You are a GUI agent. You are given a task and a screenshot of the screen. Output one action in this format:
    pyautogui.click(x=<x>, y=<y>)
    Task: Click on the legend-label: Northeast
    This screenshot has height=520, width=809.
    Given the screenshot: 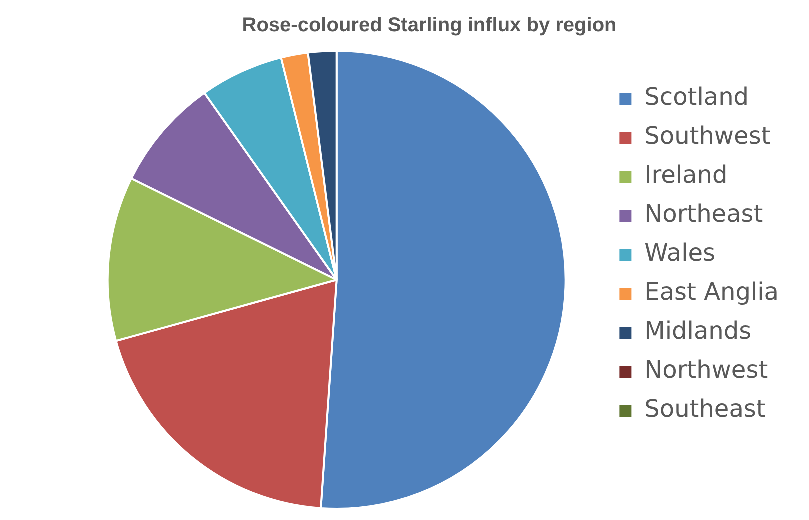 What is the action you would take?
    pyautogui.click(x=704, y=214)
    